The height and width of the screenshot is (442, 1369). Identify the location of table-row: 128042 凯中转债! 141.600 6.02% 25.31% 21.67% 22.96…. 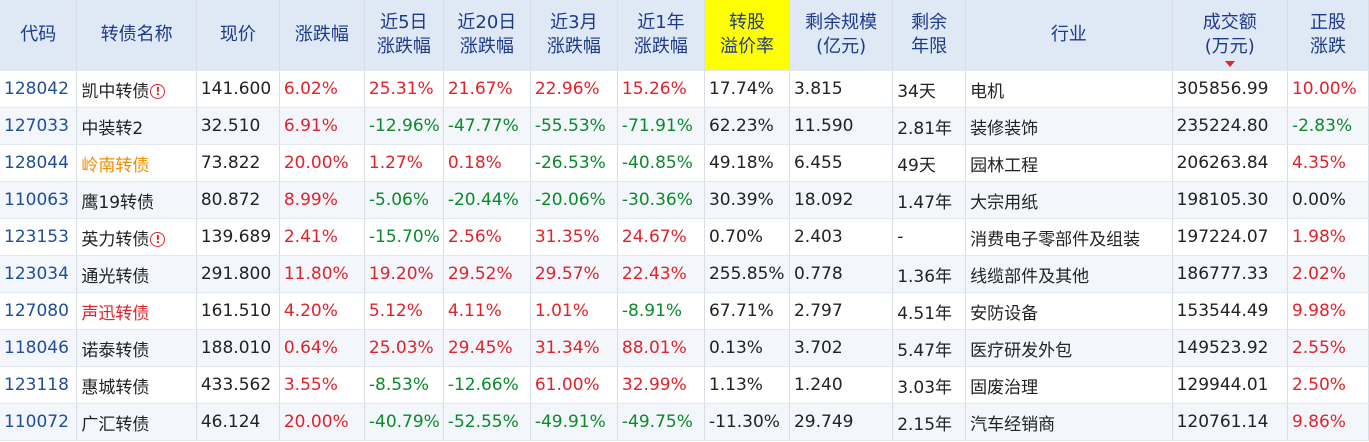
(684, 89).